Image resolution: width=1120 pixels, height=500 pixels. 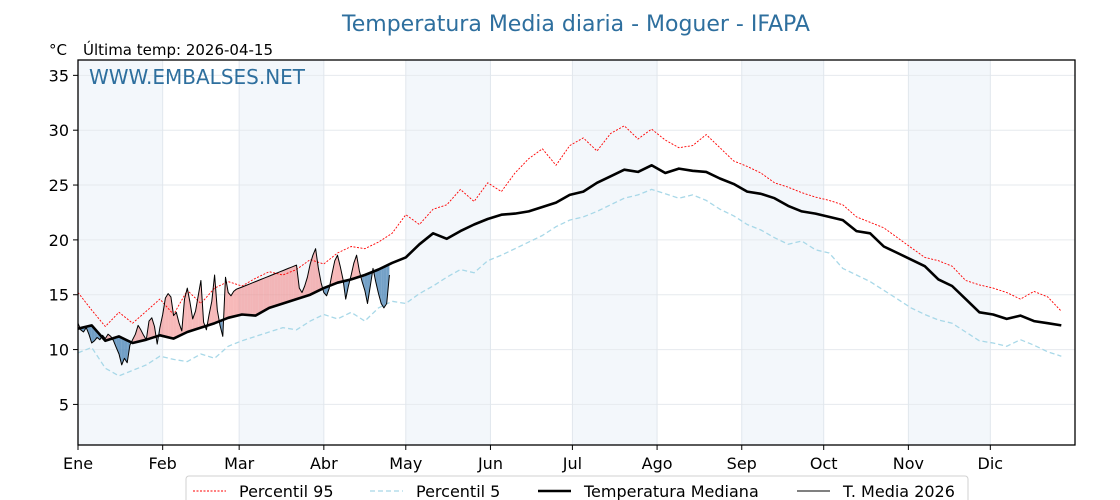 What do you see at coordinates (458, 491) in the screenshot?
I see `legend-label: Percentil 5` at bounding box center [458, 491].